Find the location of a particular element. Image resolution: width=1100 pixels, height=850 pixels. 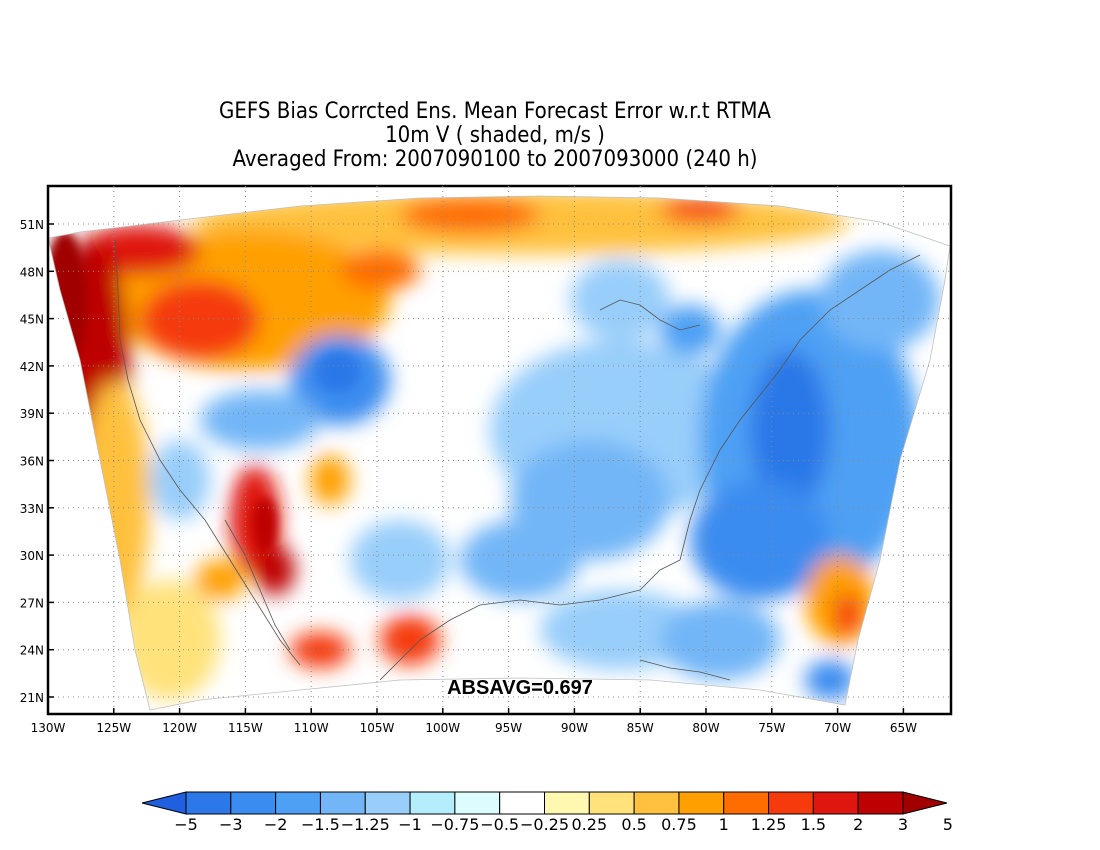

lat-tick-label: 39N is located at coordinates (32, 414).